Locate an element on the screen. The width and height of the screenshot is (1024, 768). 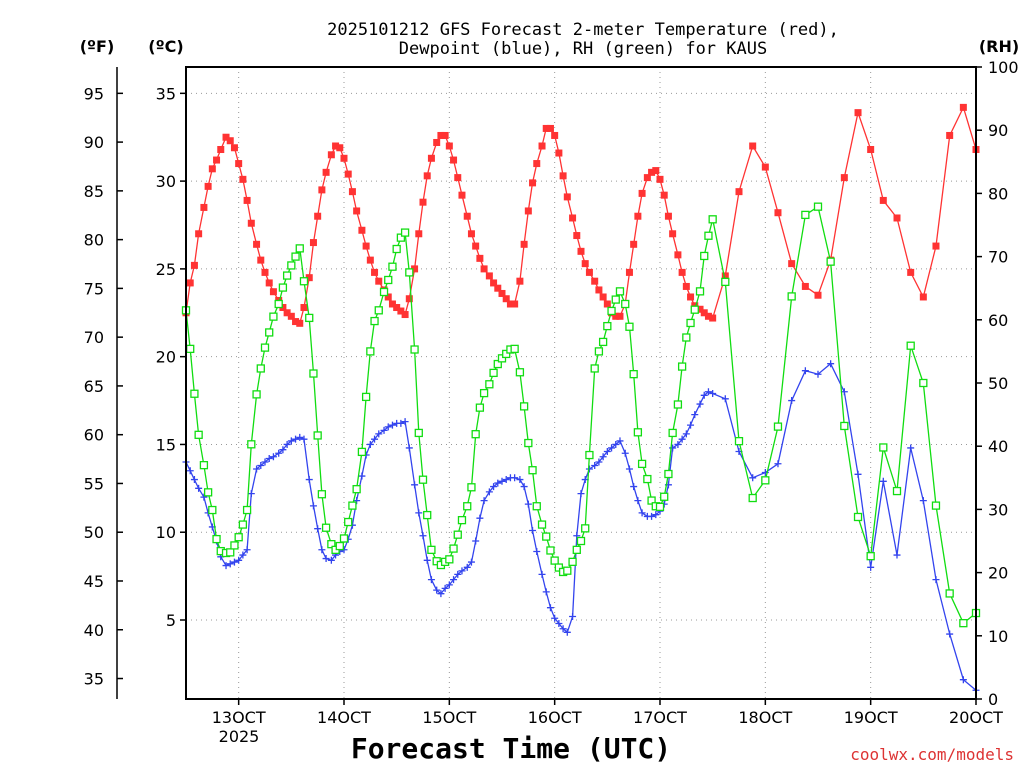
rh-tick-label: 0 is located at coordinates (993, 699).